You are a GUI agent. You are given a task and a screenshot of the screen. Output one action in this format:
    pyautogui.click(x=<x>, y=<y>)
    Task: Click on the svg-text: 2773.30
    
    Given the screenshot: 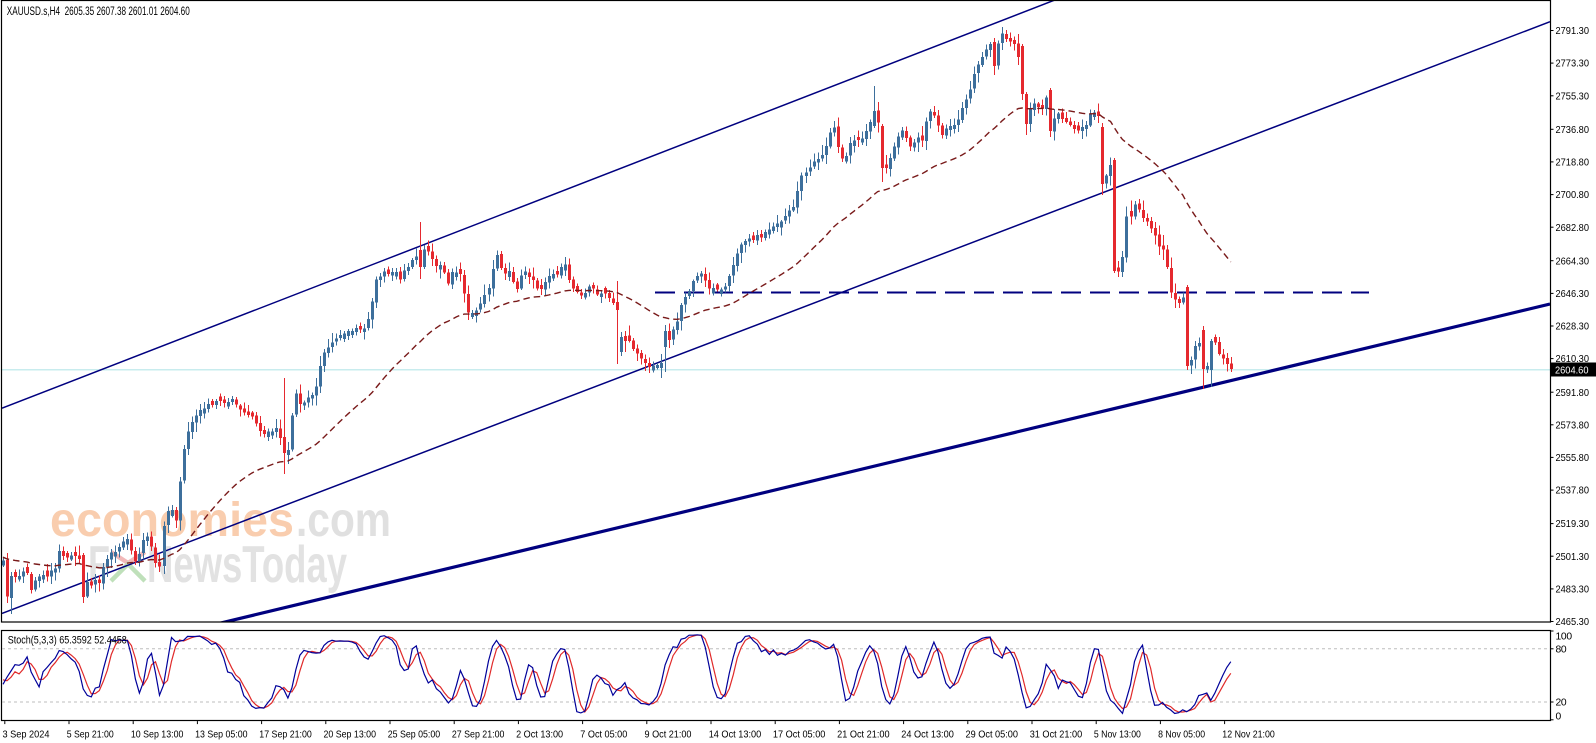 What is the action you would take?
    pyautogui.click(x=1573, y=64)
    